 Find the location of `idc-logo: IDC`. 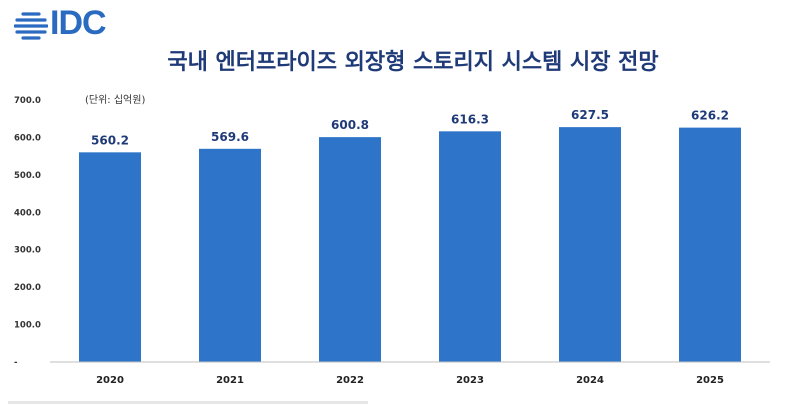

idc-logo: IDC is located at coordinates (69, 24).